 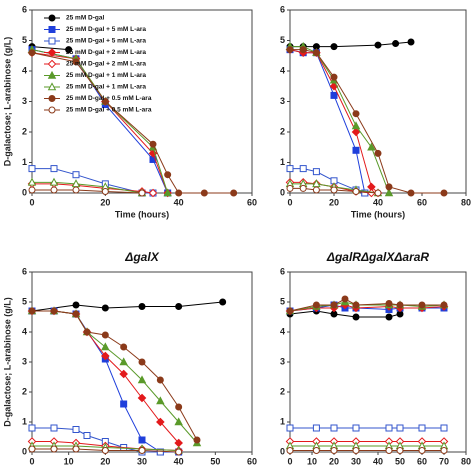 What do you see at coordinates (106, 52) in the screenshot?
I see `legend-label: 25 mM D-gal + 2 mM L-ara` at bounding box center [106, 52].